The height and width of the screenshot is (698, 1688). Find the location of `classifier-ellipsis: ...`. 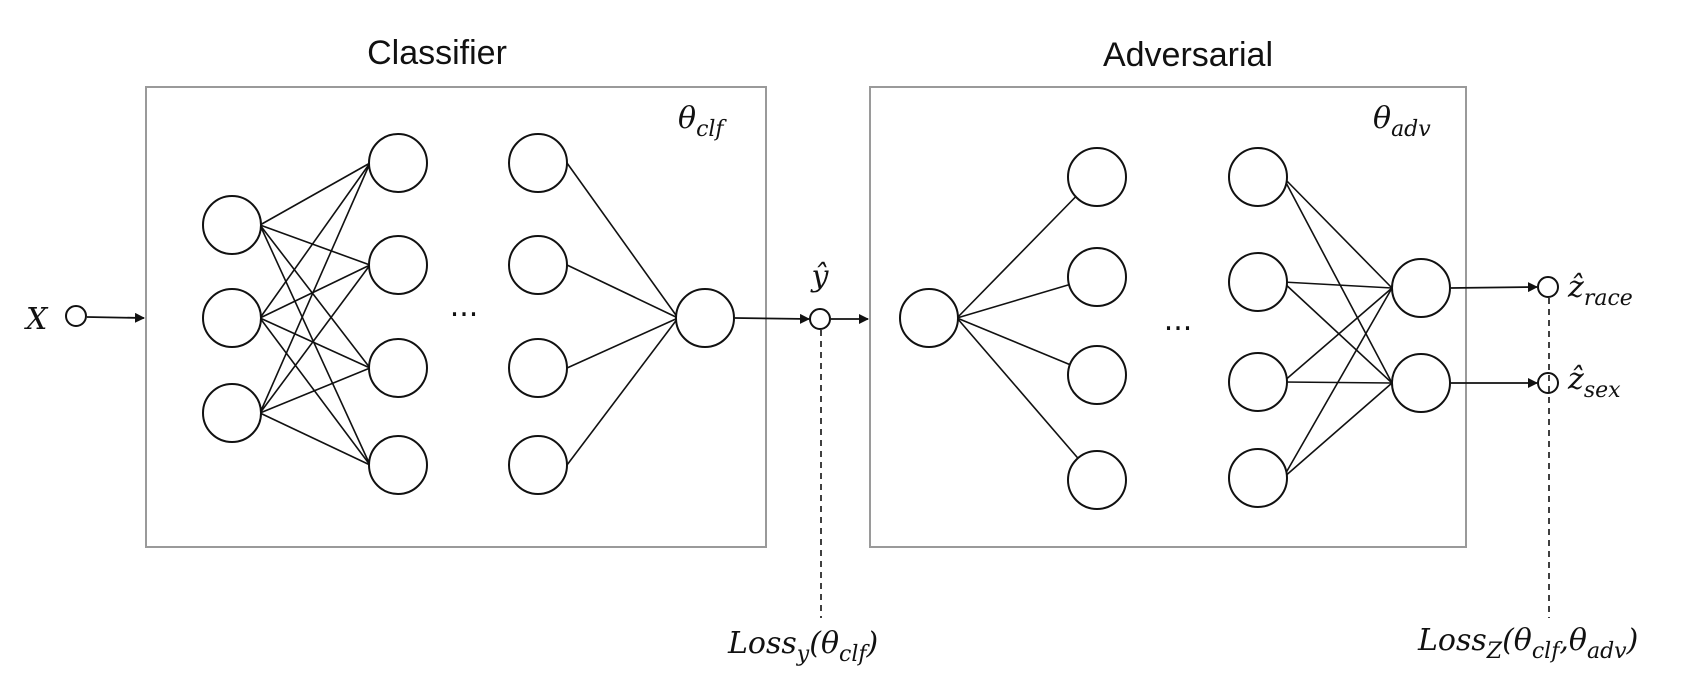

classifier-ellipsis: ... is located at coordinates (464, 306).